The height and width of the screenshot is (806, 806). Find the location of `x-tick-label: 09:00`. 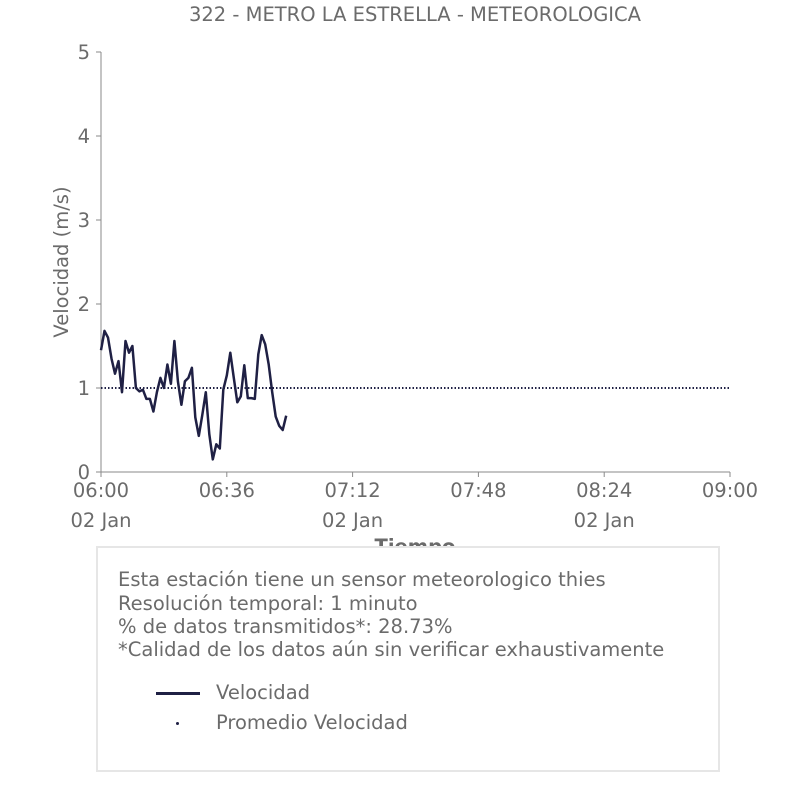

x-tick-label: 09:00 is located at coordinates (730, 490).